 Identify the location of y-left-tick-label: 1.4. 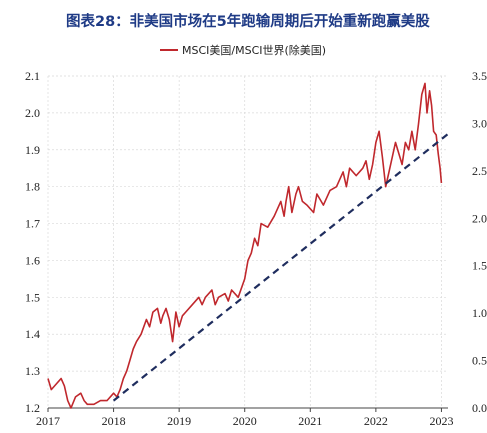
(32, 334).